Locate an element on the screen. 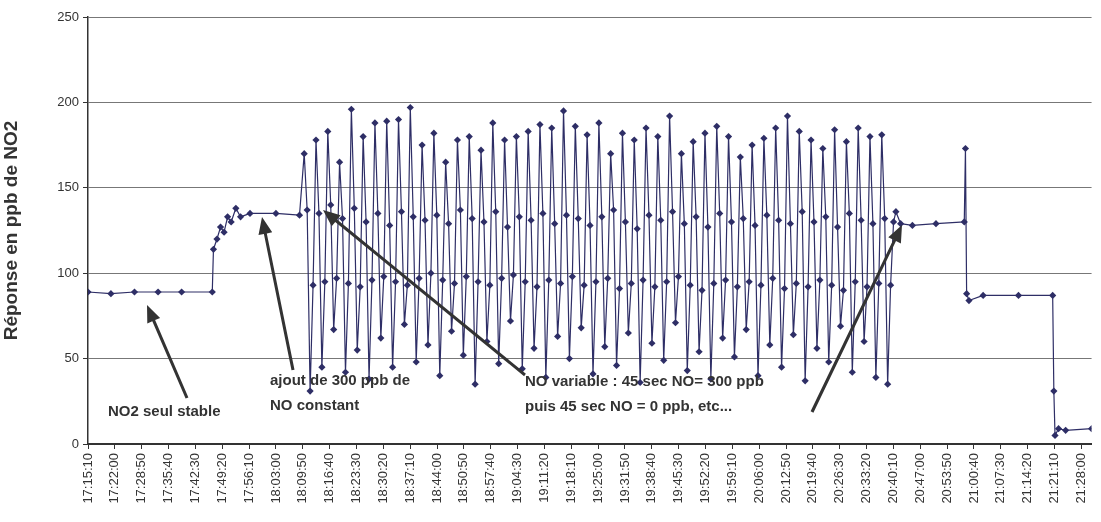 The image size is (1101, 522). y-tick-label: 100 is located at coordinates (68, 272).